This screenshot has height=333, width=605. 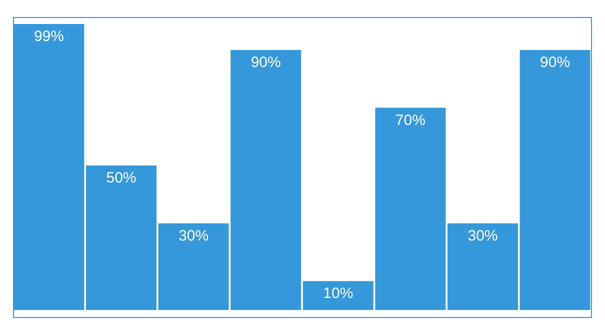 What do you see at coordinates (410, 120) in the screenshot?
I see `data-label: 70%` at bounding box center [410, 120].